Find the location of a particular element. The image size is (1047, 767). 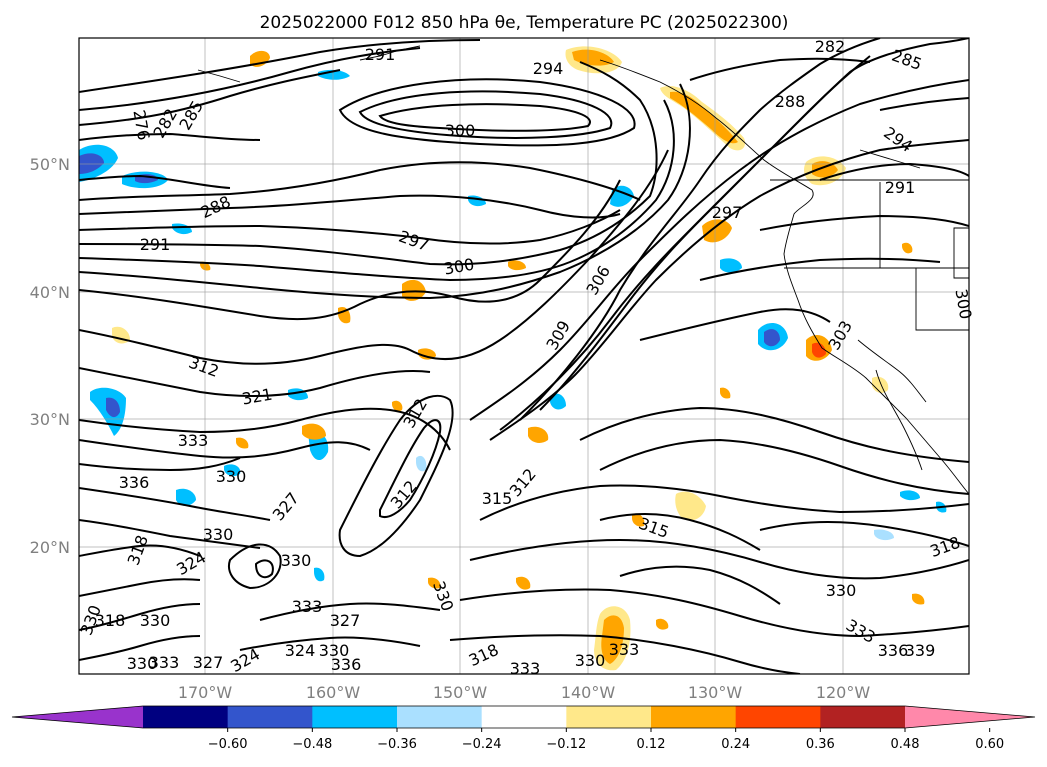

lon-tick-label: 130°W is located at coordinates (715, 692).